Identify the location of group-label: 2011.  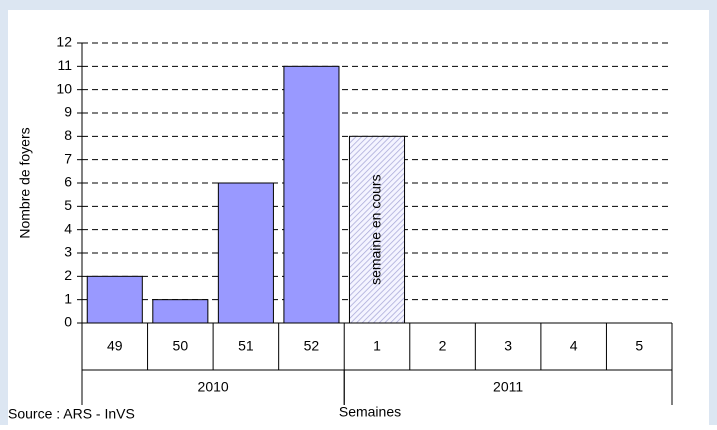
(508, 387).